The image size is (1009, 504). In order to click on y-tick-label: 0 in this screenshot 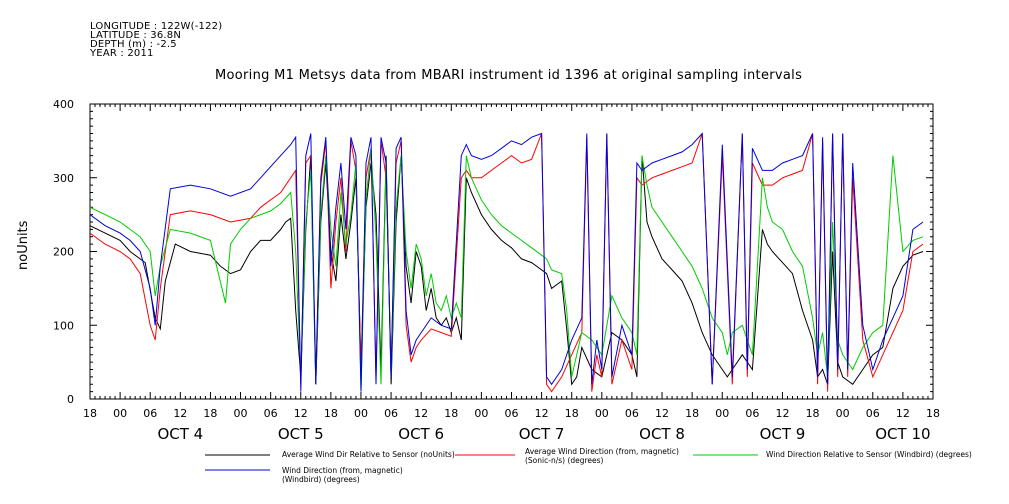, I will do `click(70, 399)`.